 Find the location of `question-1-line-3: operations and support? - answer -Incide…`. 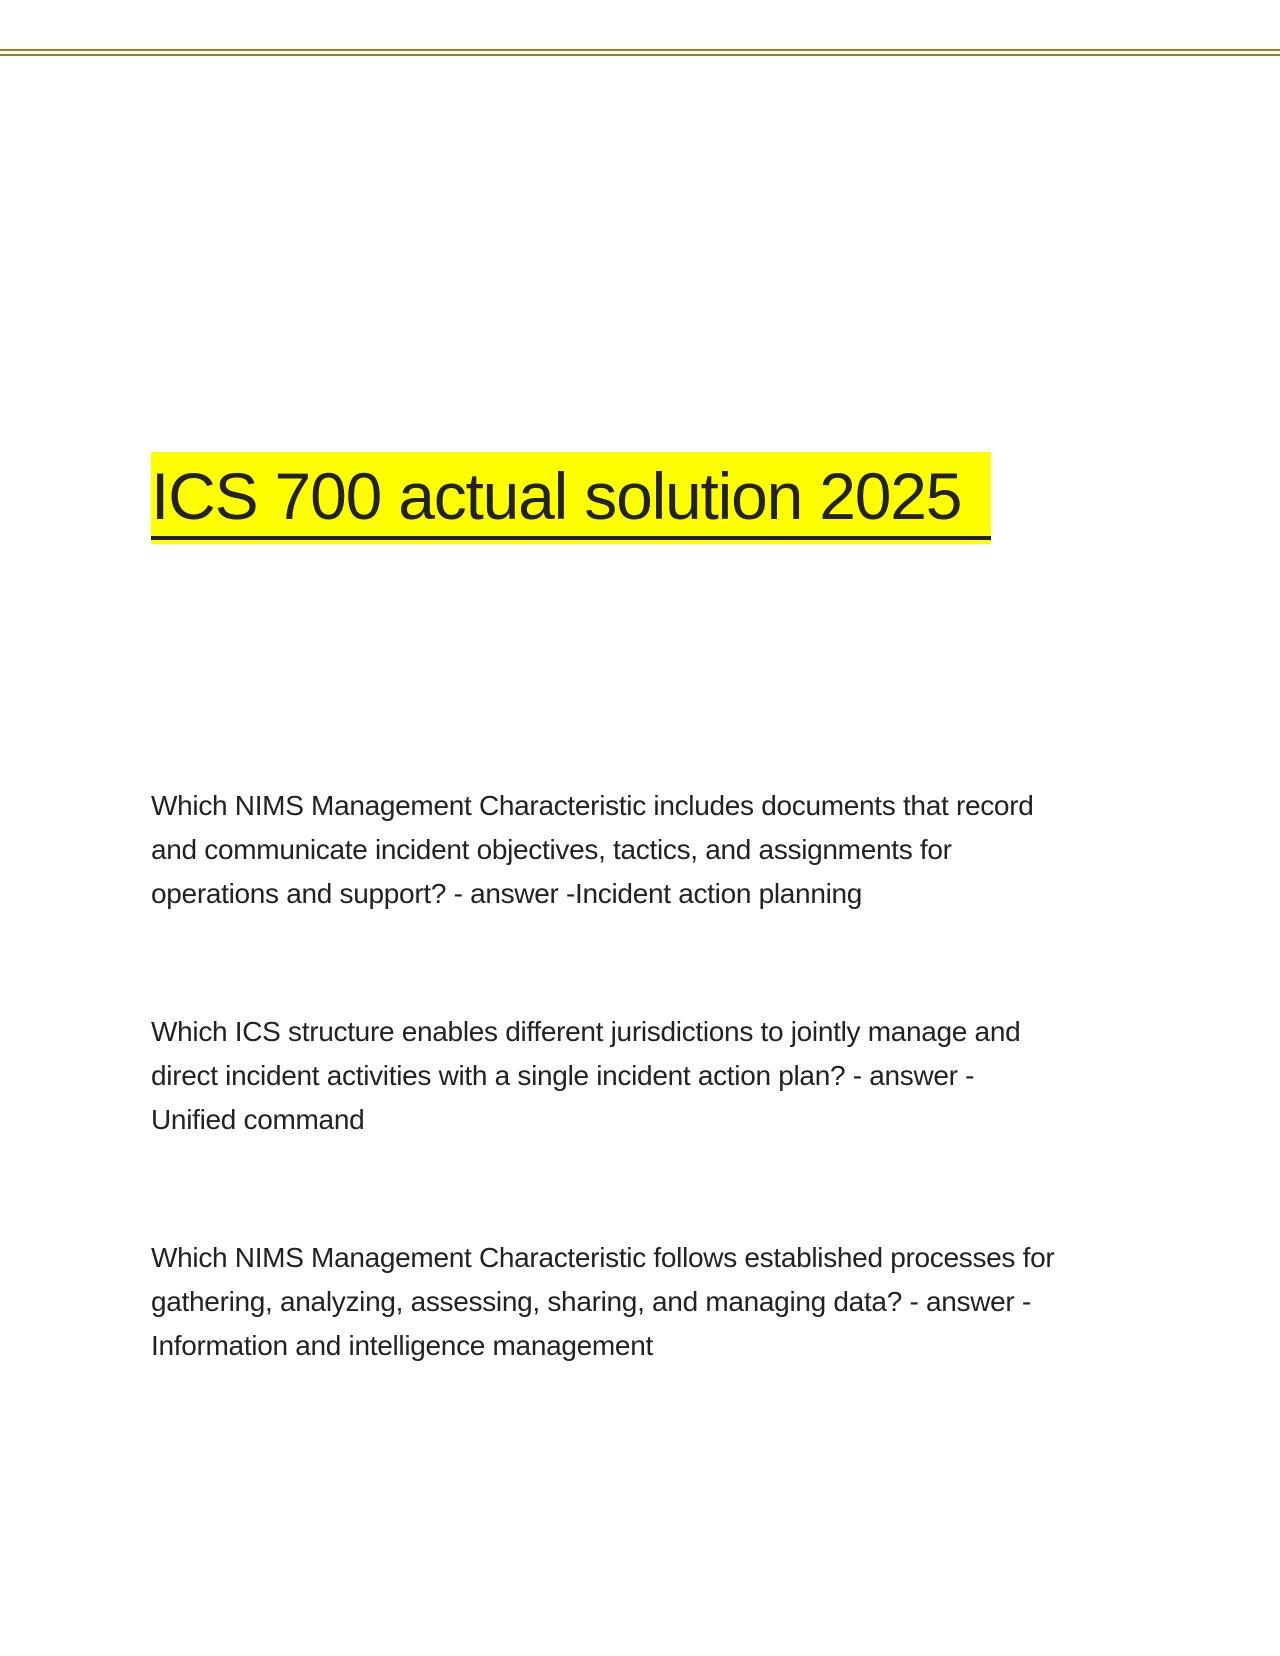

question-1-line-3: operations and support? - answer -Incide… is located at coordinates (507, 893).